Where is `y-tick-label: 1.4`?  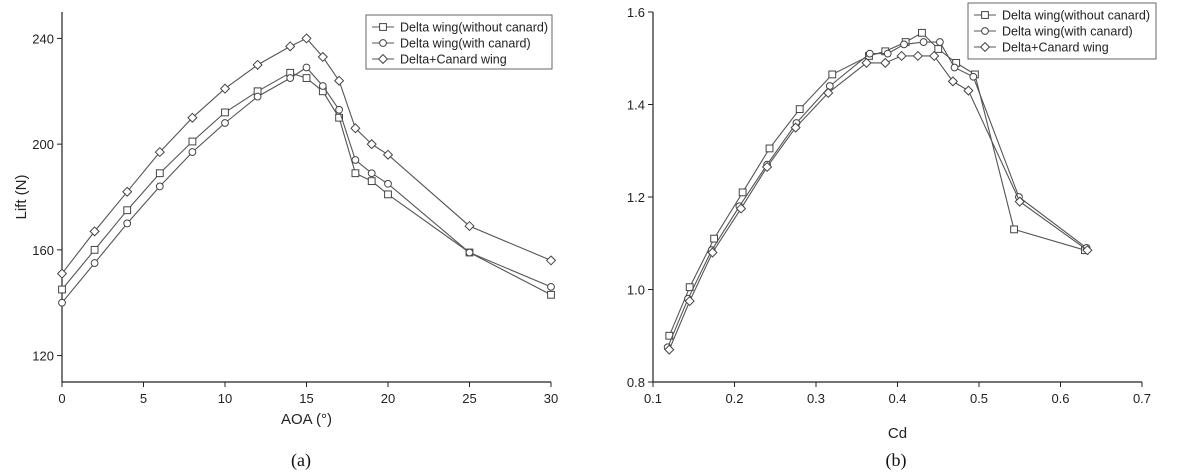
y-tick-label: 1.4 is located at coordinates (636, 105).